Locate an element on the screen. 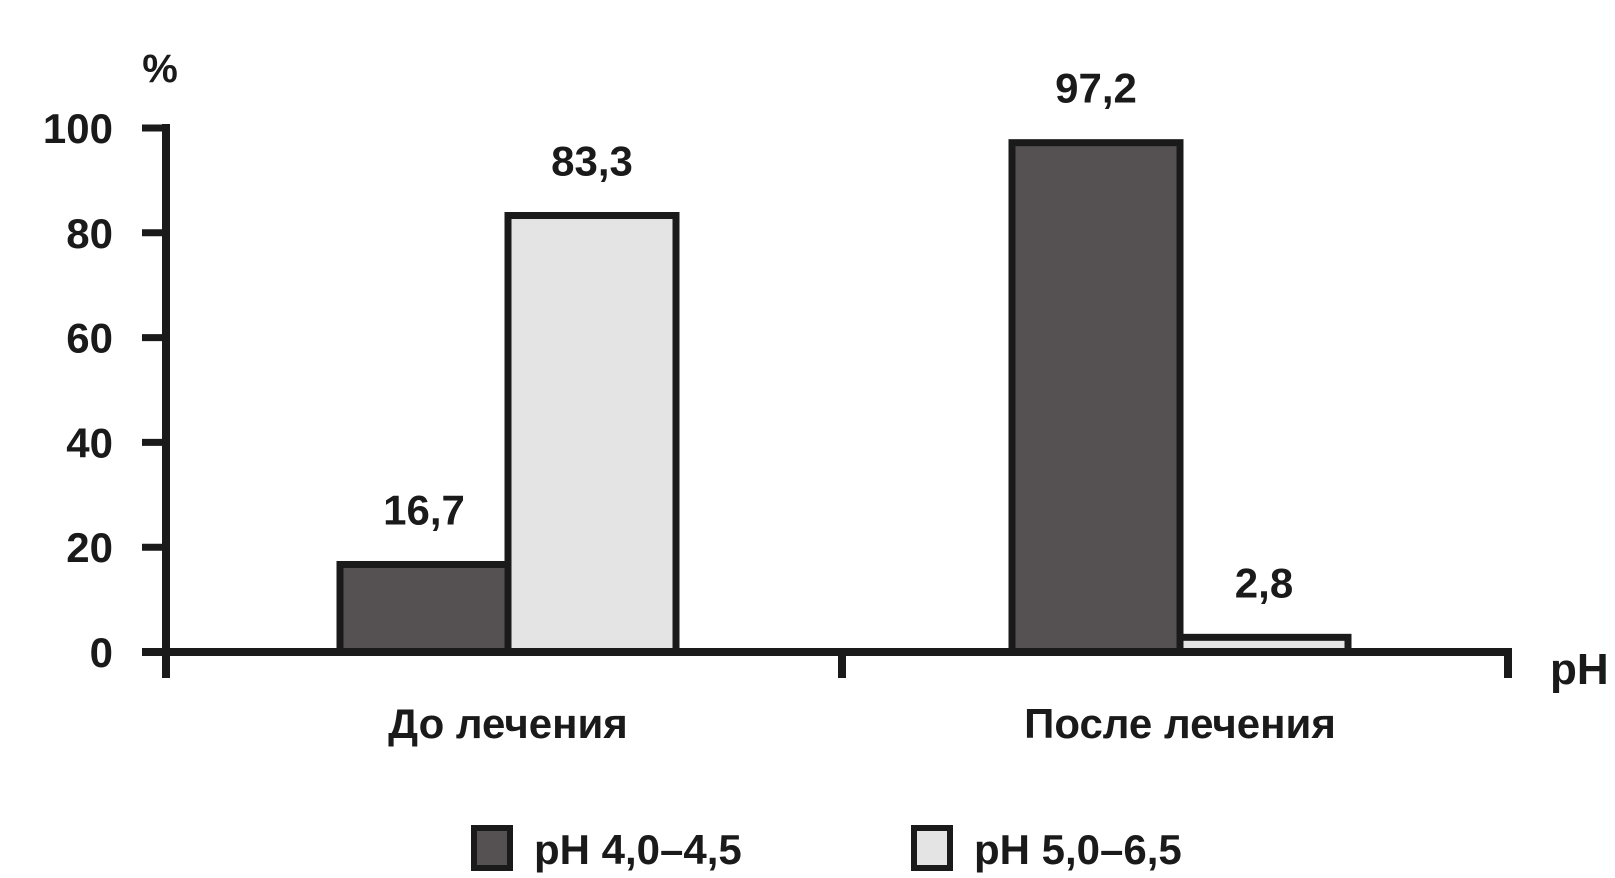 This screenshot has width=1615, height=878. data-label: 16,7 is located at coordinates (424, 509).